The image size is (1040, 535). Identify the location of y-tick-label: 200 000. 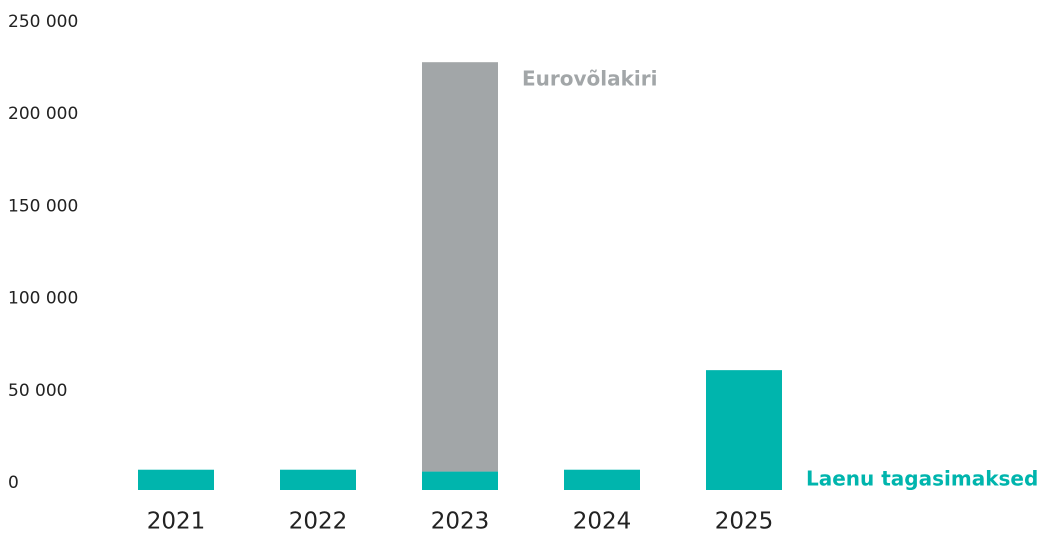
(43, 114).